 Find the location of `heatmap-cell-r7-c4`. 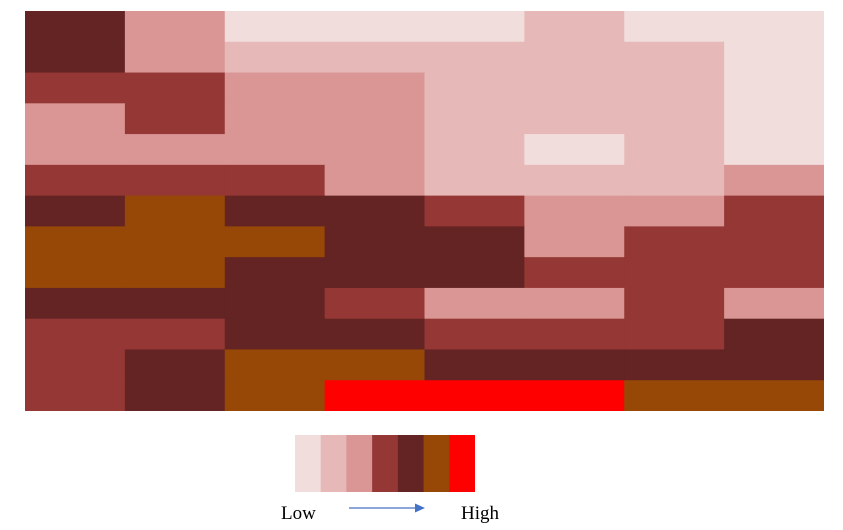

heatmap-cell-r7-c4 is located at coordinates (474, 242).